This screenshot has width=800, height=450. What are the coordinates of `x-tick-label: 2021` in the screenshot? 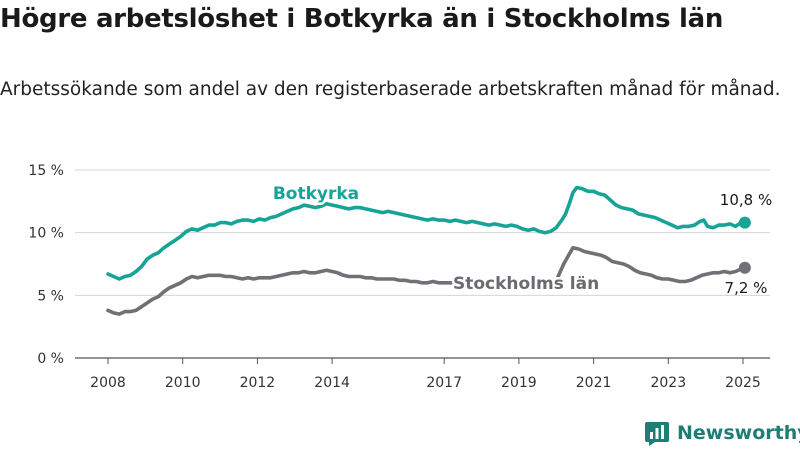 It's located at (594, 383).